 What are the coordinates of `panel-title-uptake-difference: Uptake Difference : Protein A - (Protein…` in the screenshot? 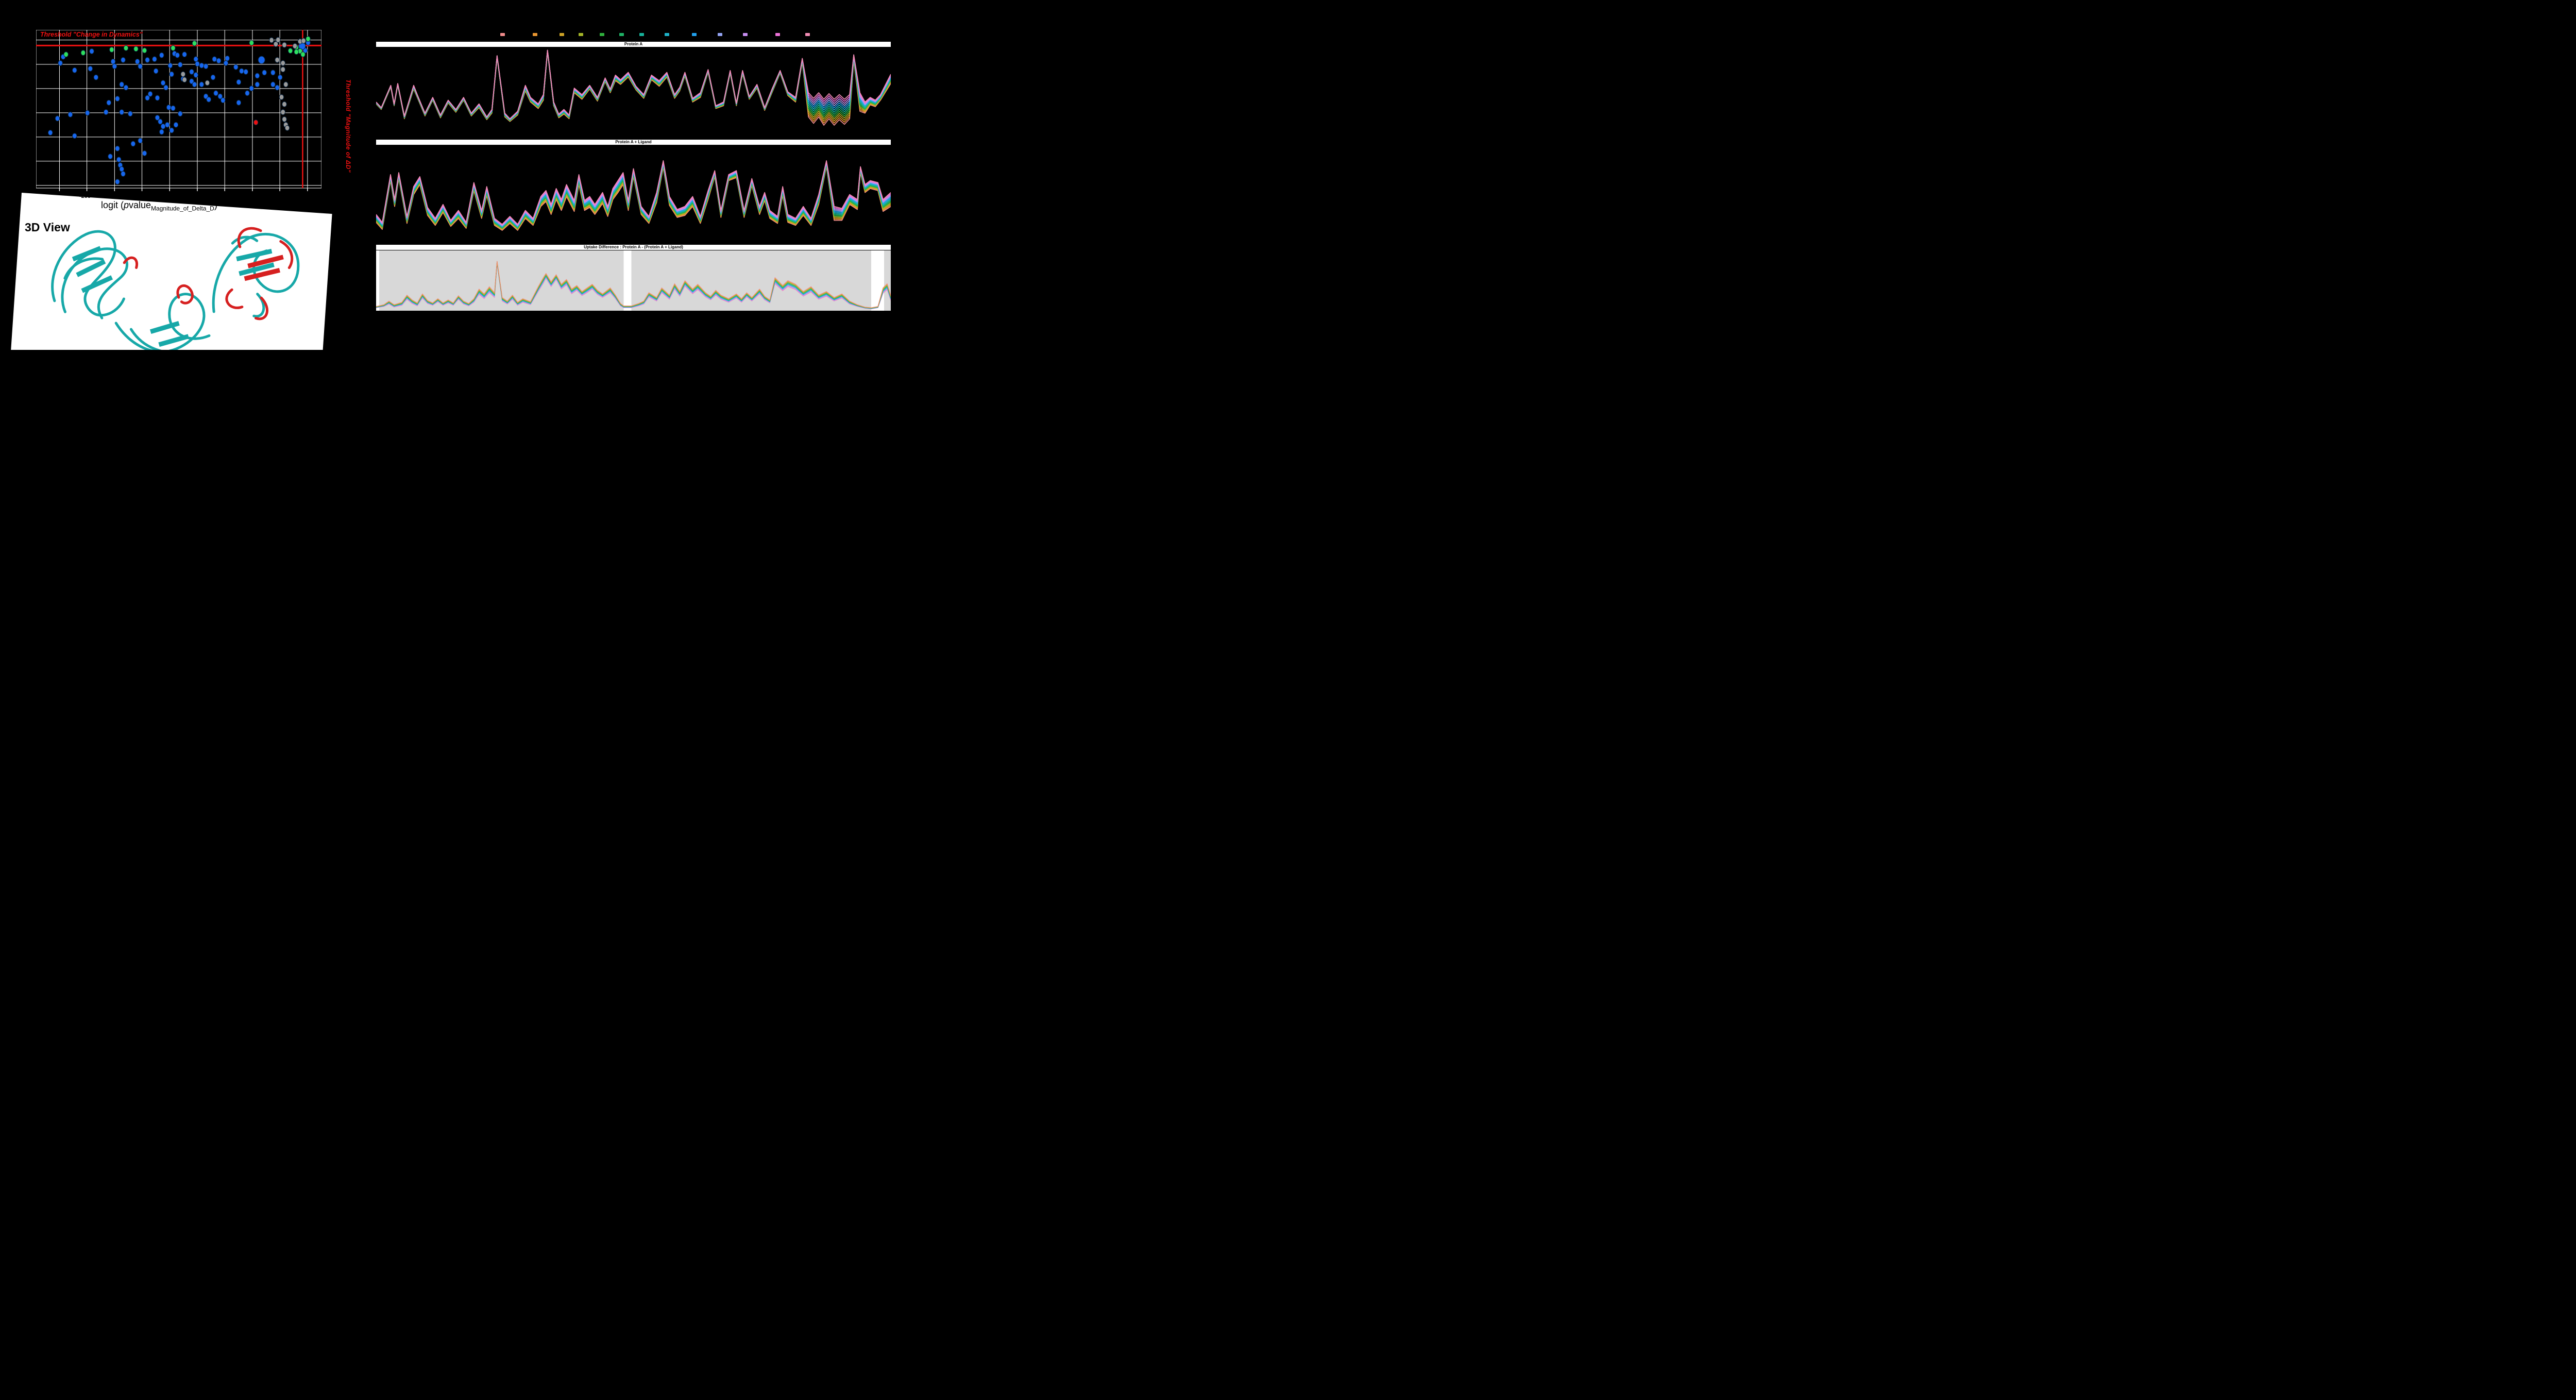 It's located at (633, 247).